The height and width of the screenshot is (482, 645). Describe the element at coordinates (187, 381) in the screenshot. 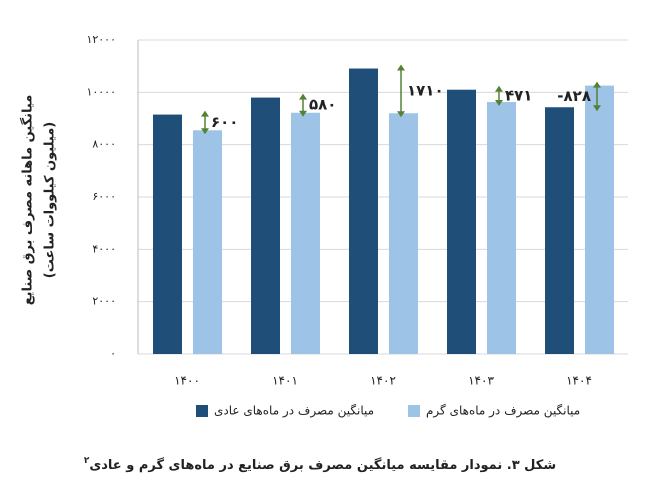

I see `x-tick-label: ۱۴۰۰` at that location.